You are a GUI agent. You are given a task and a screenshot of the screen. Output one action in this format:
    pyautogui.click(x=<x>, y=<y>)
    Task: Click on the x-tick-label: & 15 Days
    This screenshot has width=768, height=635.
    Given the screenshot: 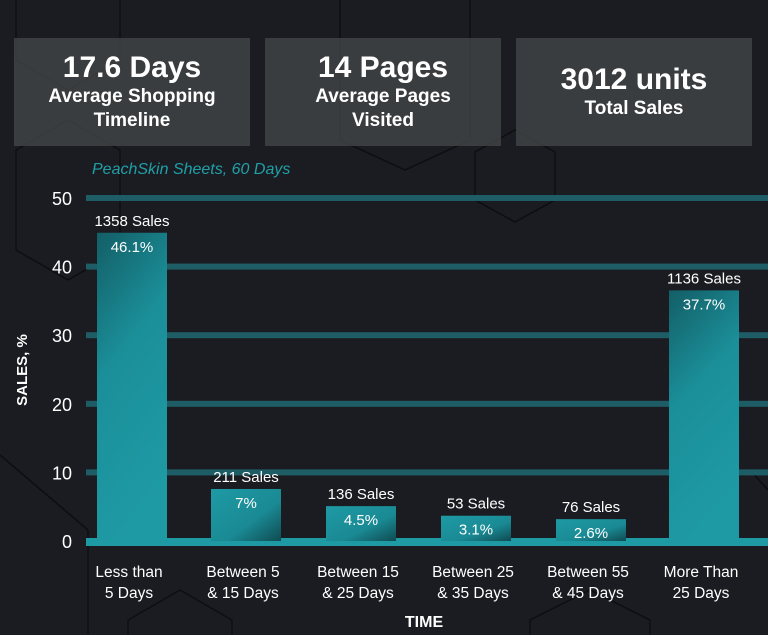 What is the action you would take?
    pyautogui.click(x=243, y=593)
    